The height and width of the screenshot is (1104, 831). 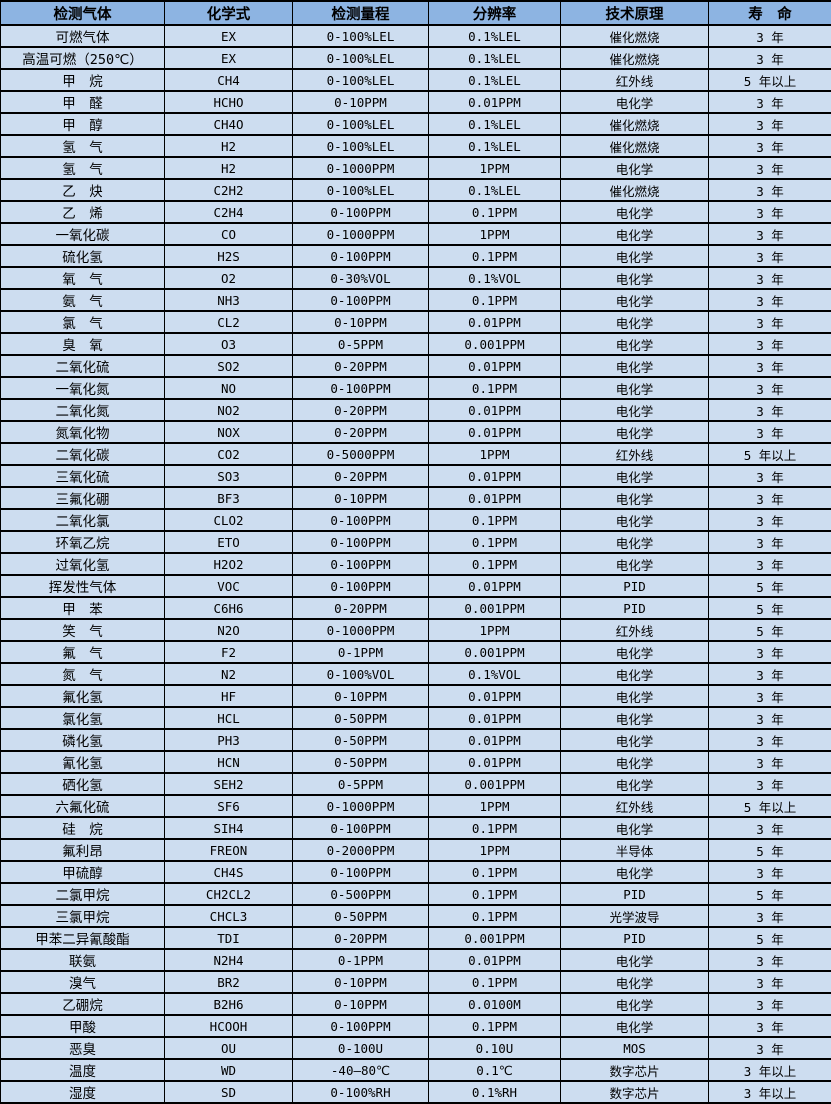 What do you see at coordinates (635, 13) in the screenshot?
I see `column-header-principle: 技术原理` at bounding box center [635, 13].